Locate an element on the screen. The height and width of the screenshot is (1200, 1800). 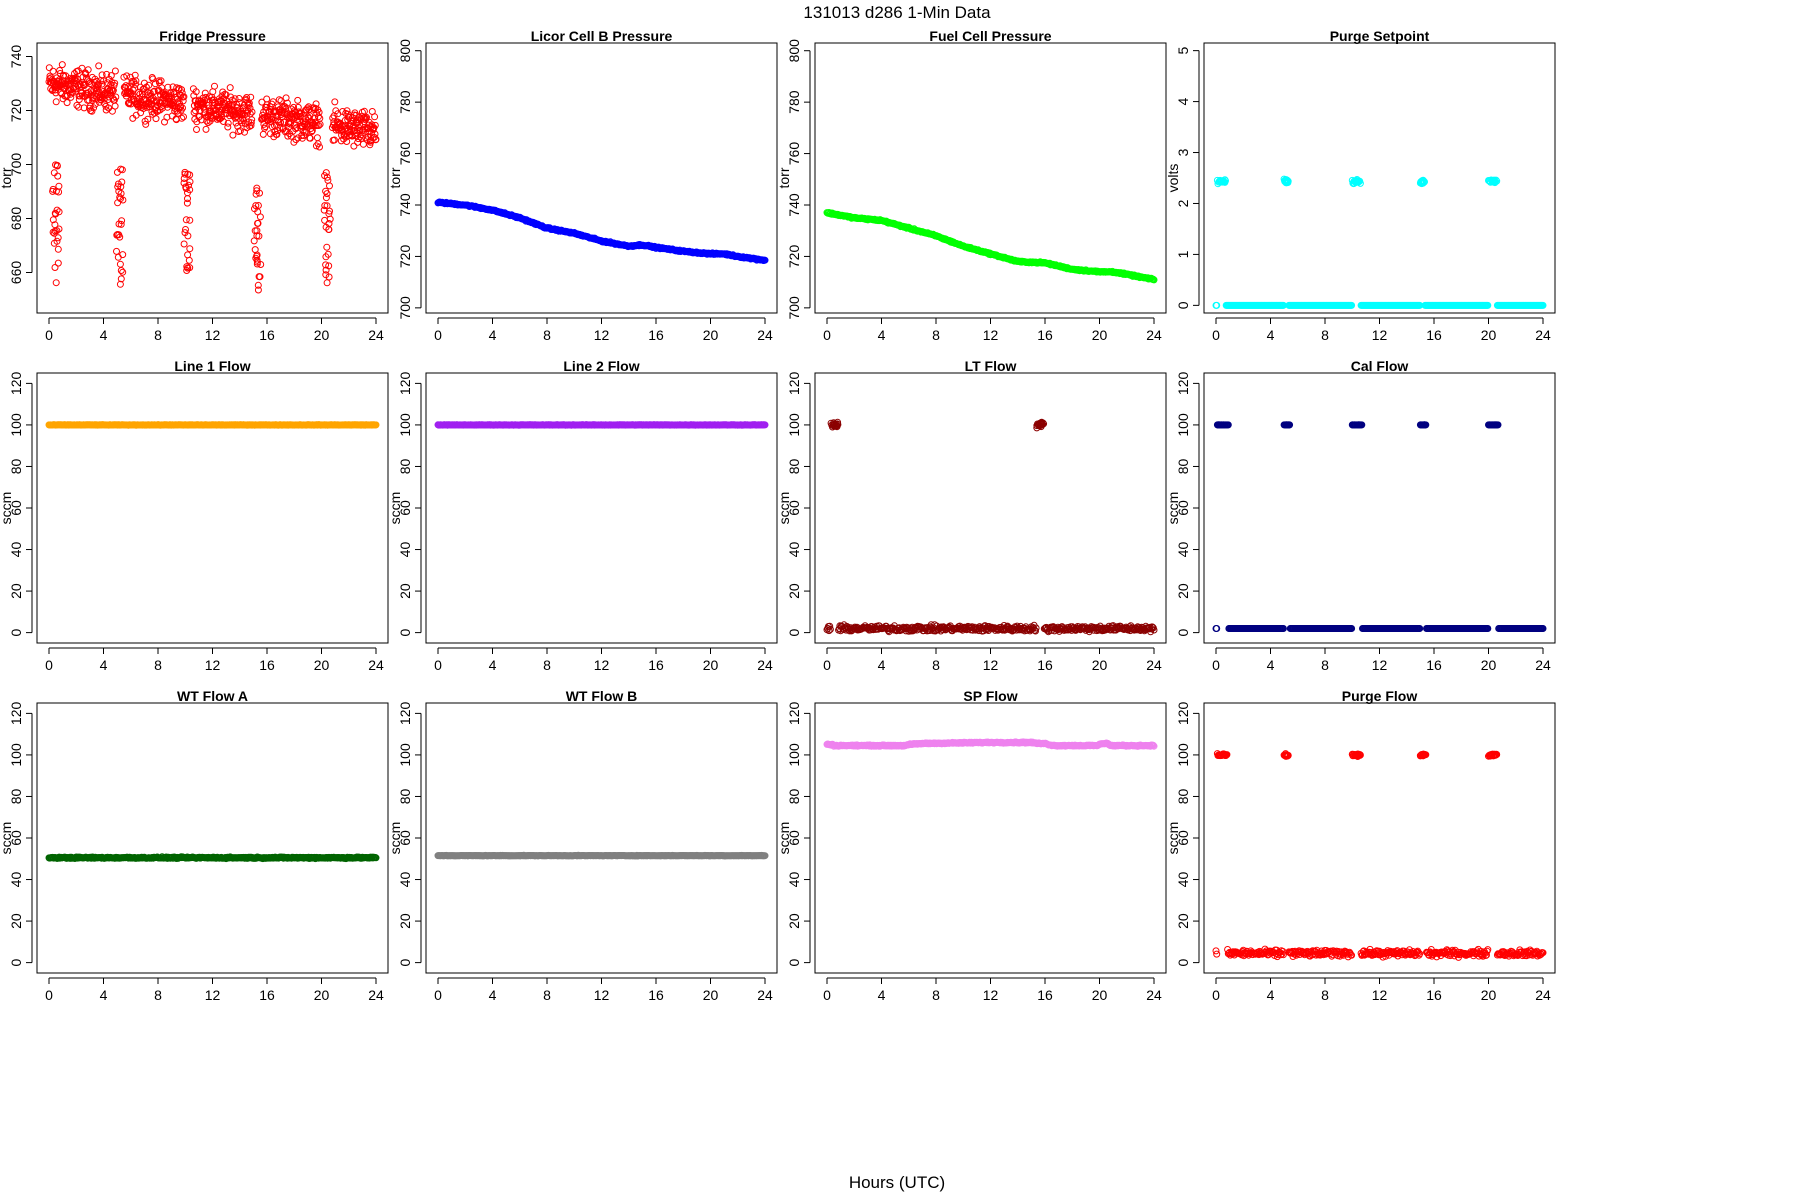
y-tick-label: 720 is located at coordinates (794, 257).